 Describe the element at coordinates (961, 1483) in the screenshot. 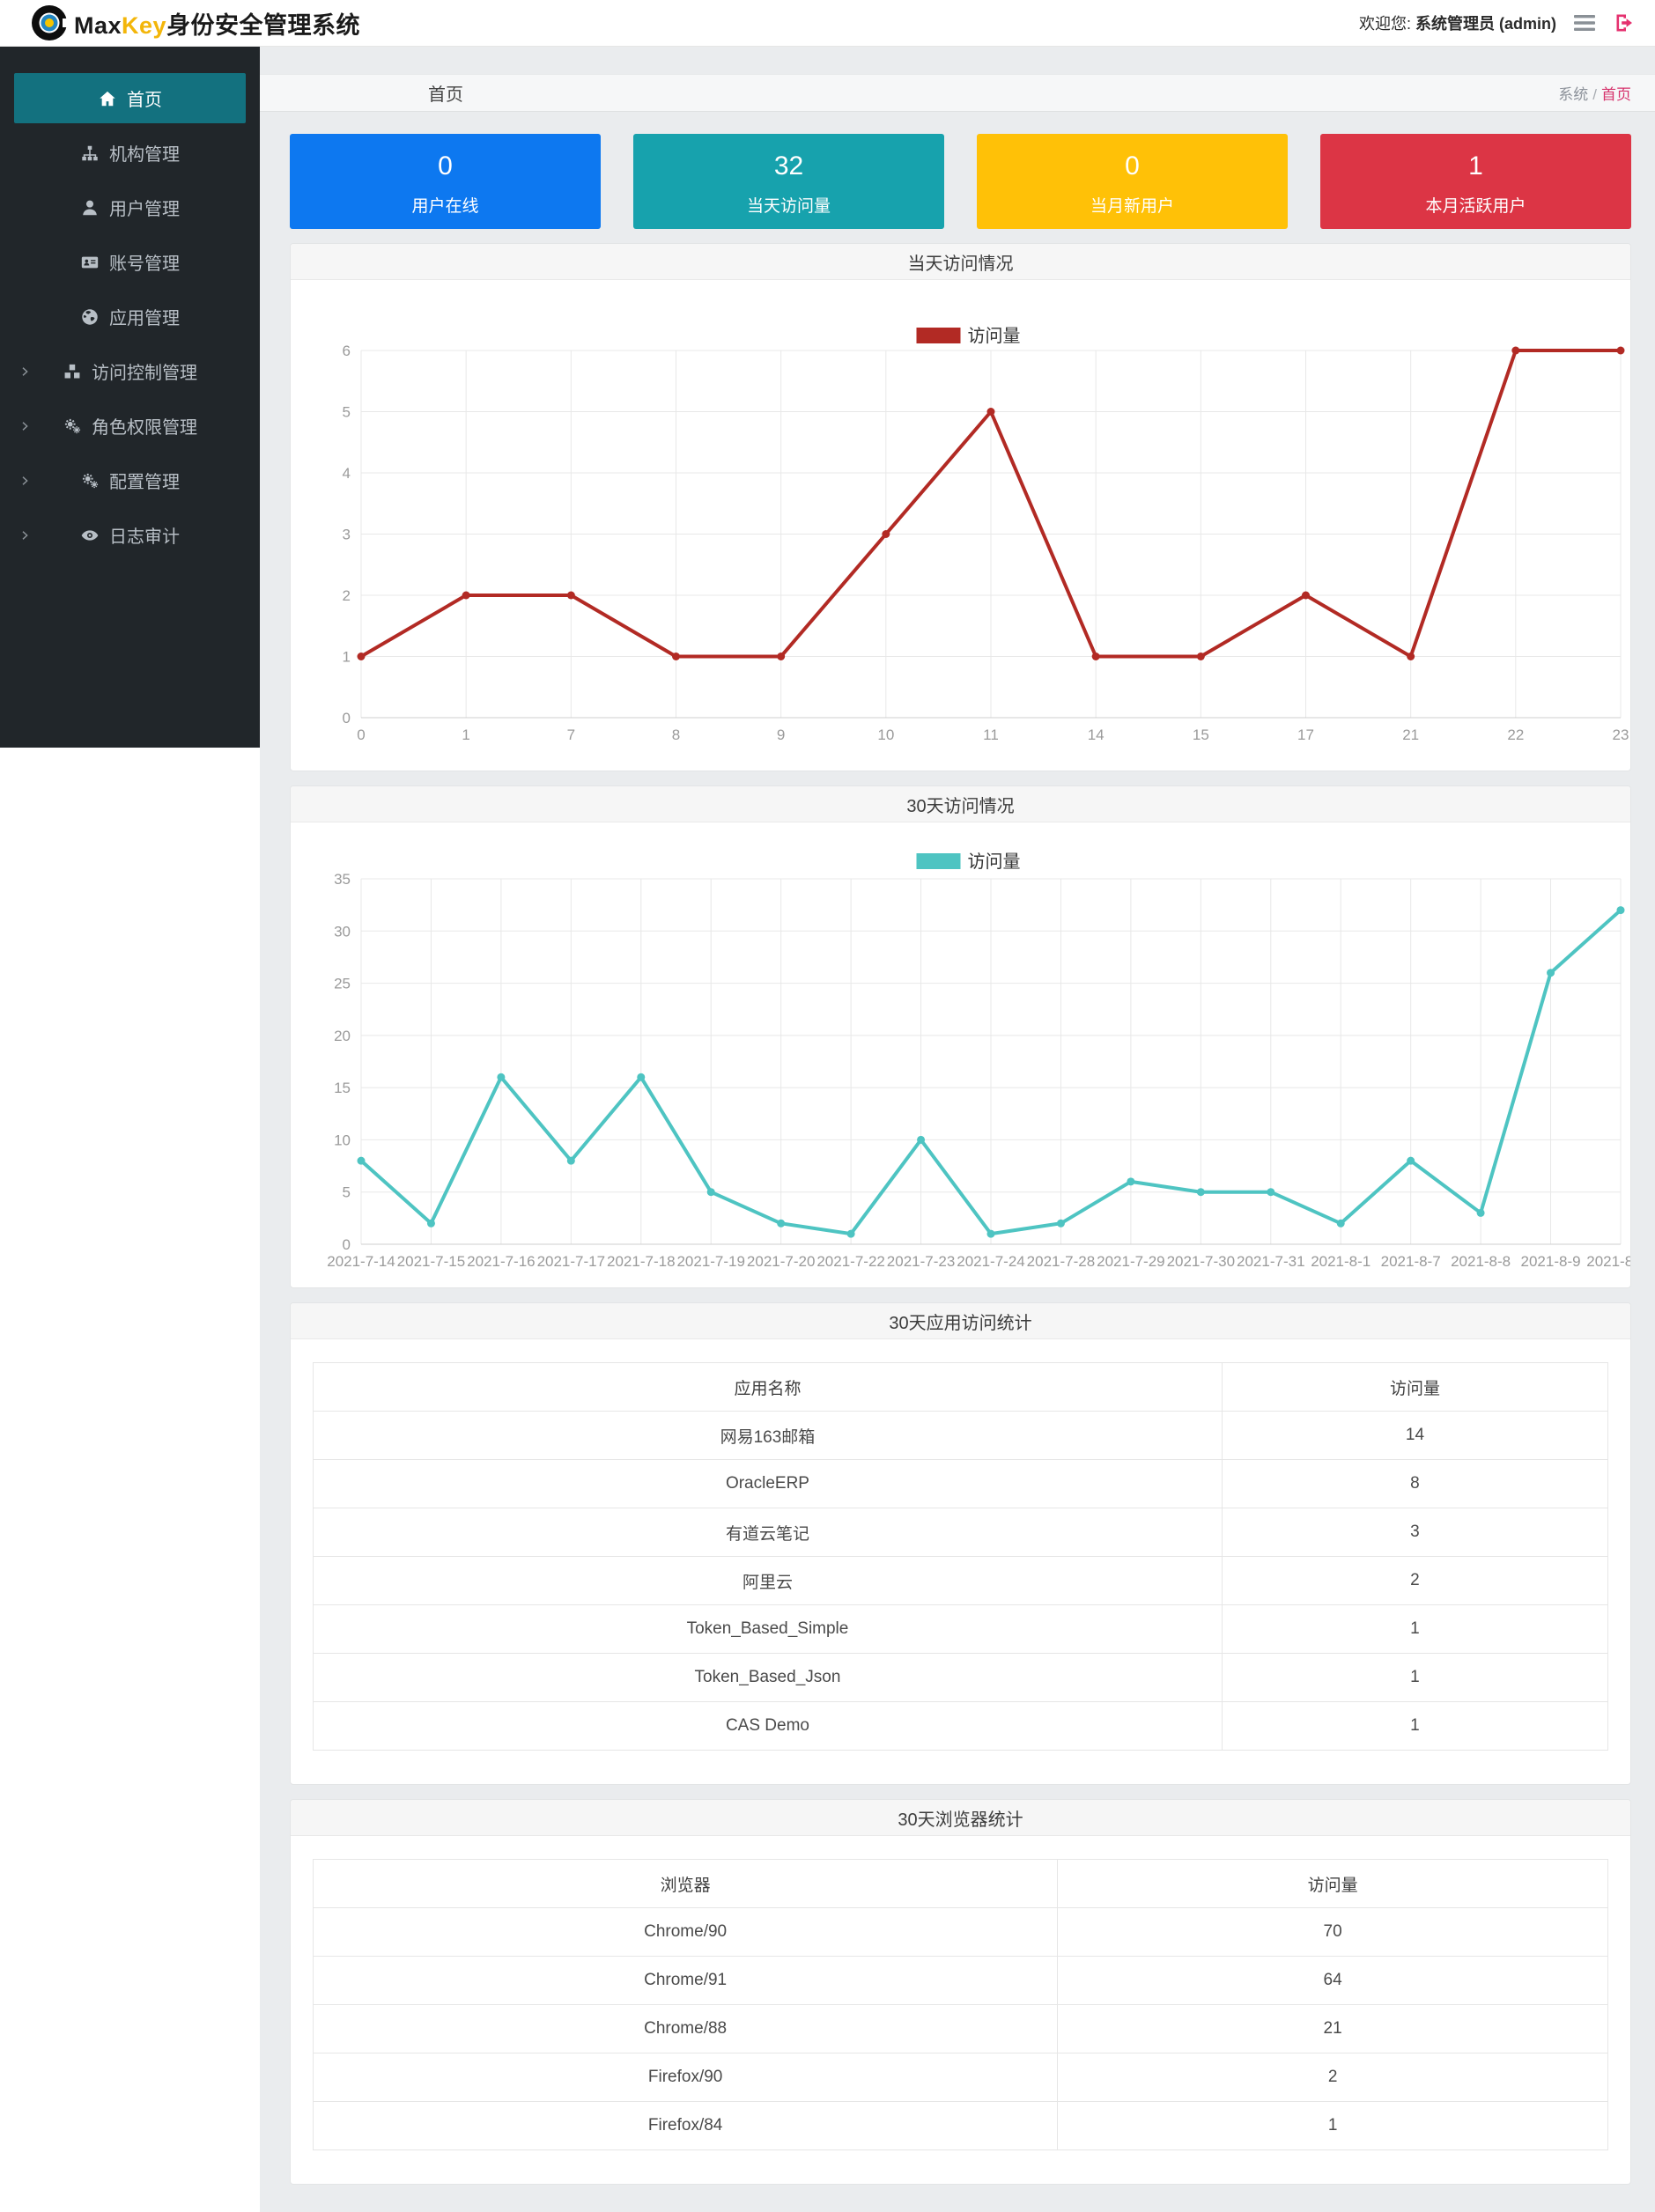

I see `table-row: OracleERP 8` at that location.